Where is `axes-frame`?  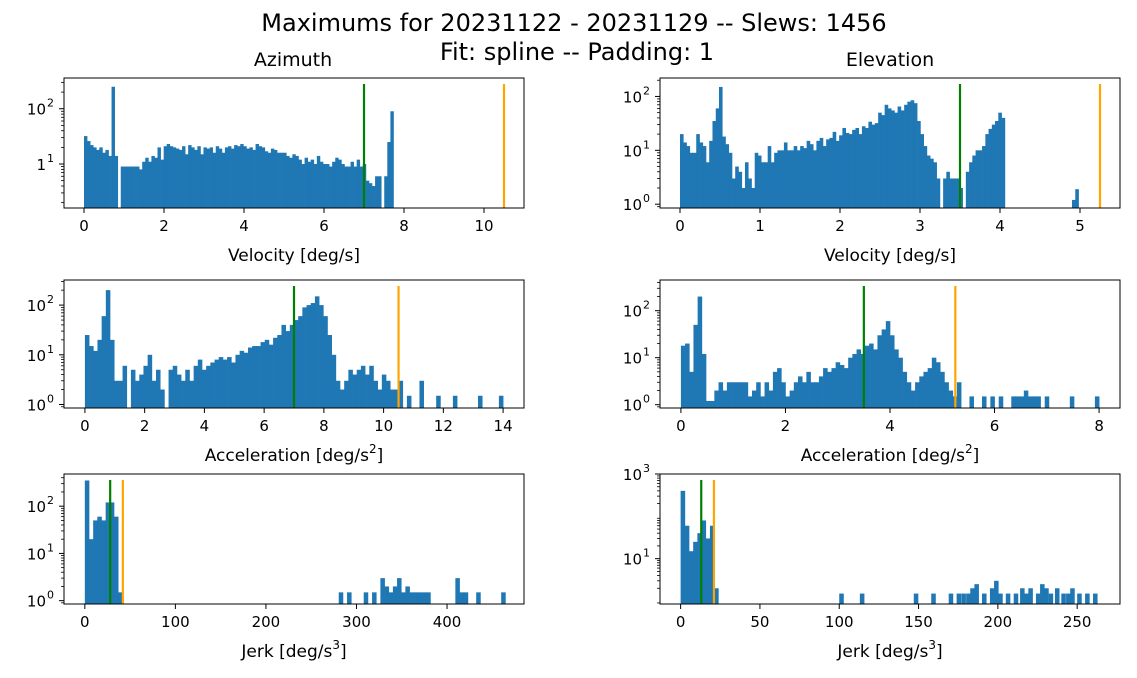 axes-frame is located at coordinates (294, 539).